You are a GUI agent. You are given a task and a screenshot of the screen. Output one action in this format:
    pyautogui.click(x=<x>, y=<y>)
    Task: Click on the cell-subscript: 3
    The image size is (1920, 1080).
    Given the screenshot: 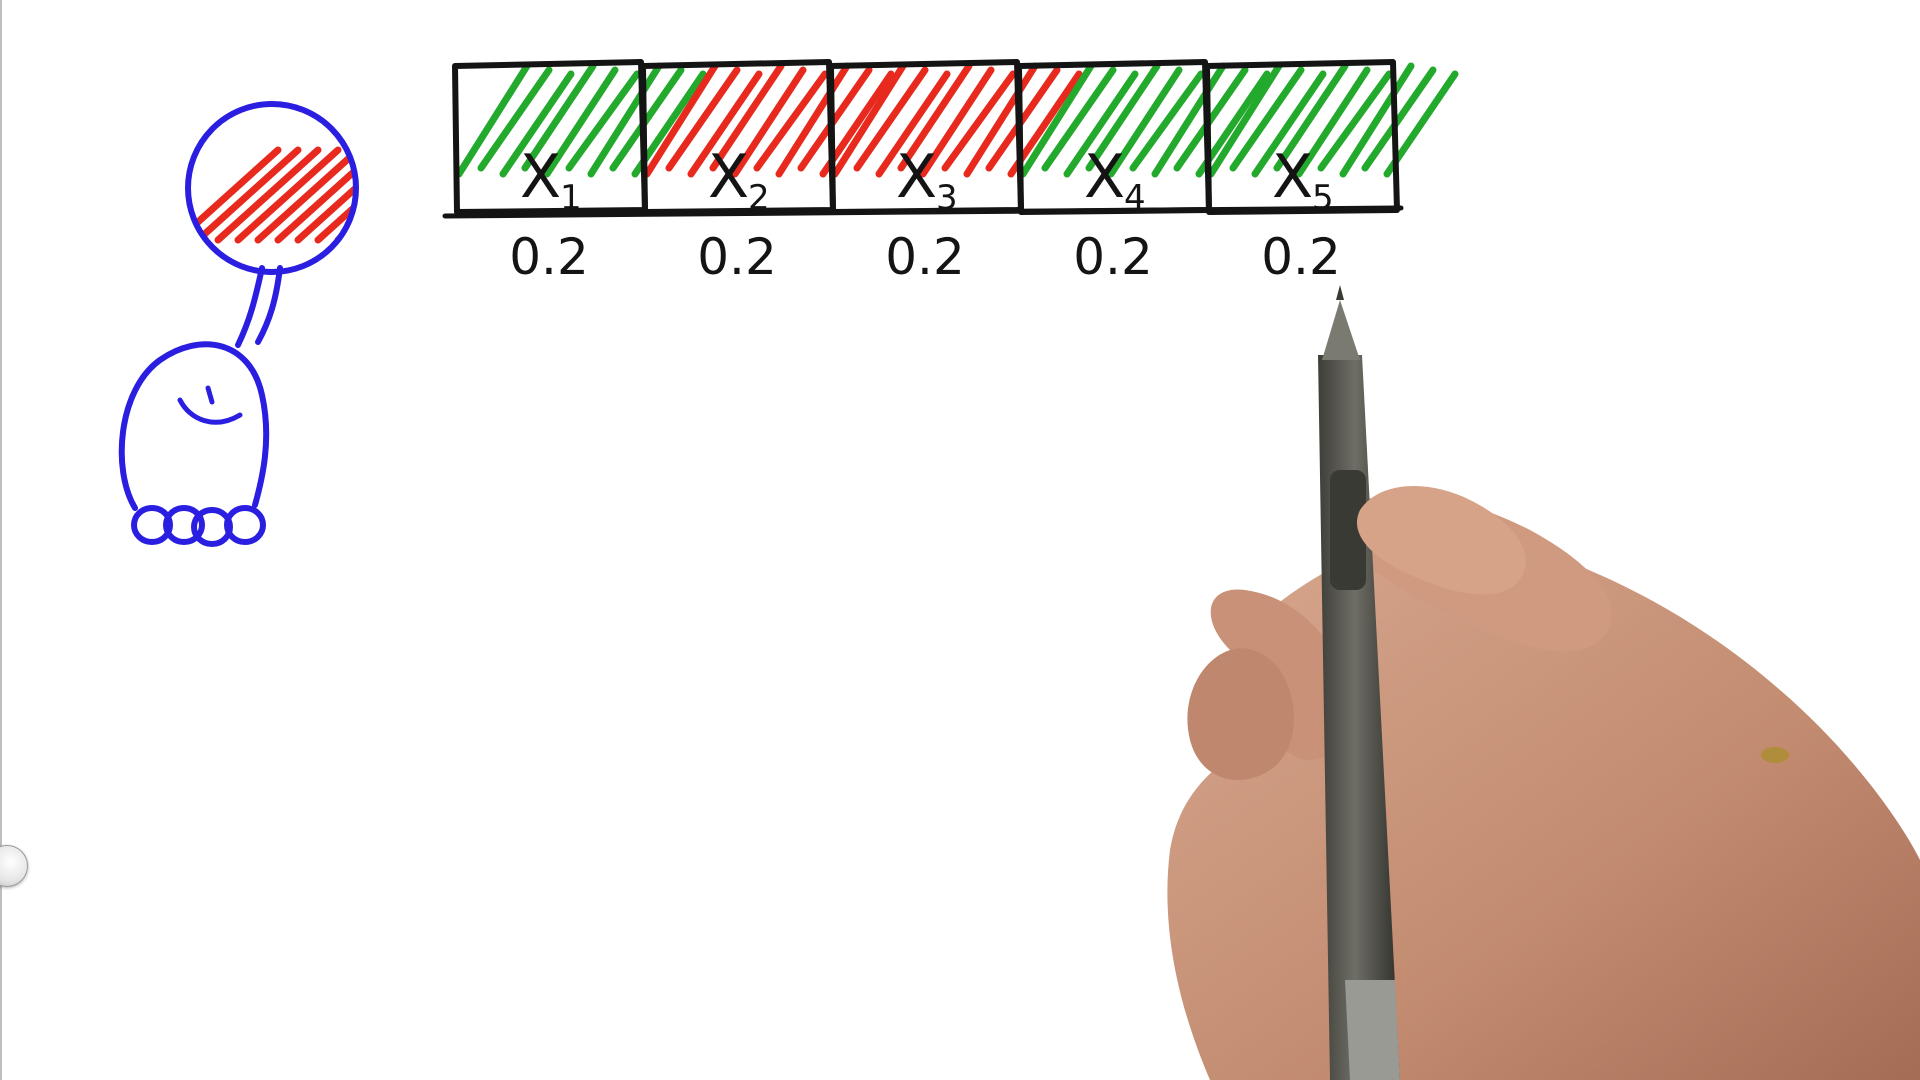 What is the action you would take?
    pyautogui.click(x=947, y=198)
    